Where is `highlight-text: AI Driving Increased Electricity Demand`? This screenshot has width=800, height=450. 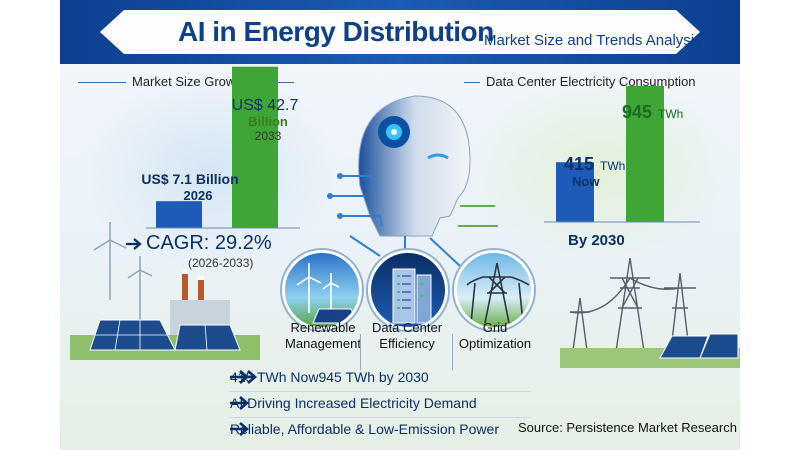 highlight-text: AI Driving Increased Electricity Demand is located at coordinates (353, 403).